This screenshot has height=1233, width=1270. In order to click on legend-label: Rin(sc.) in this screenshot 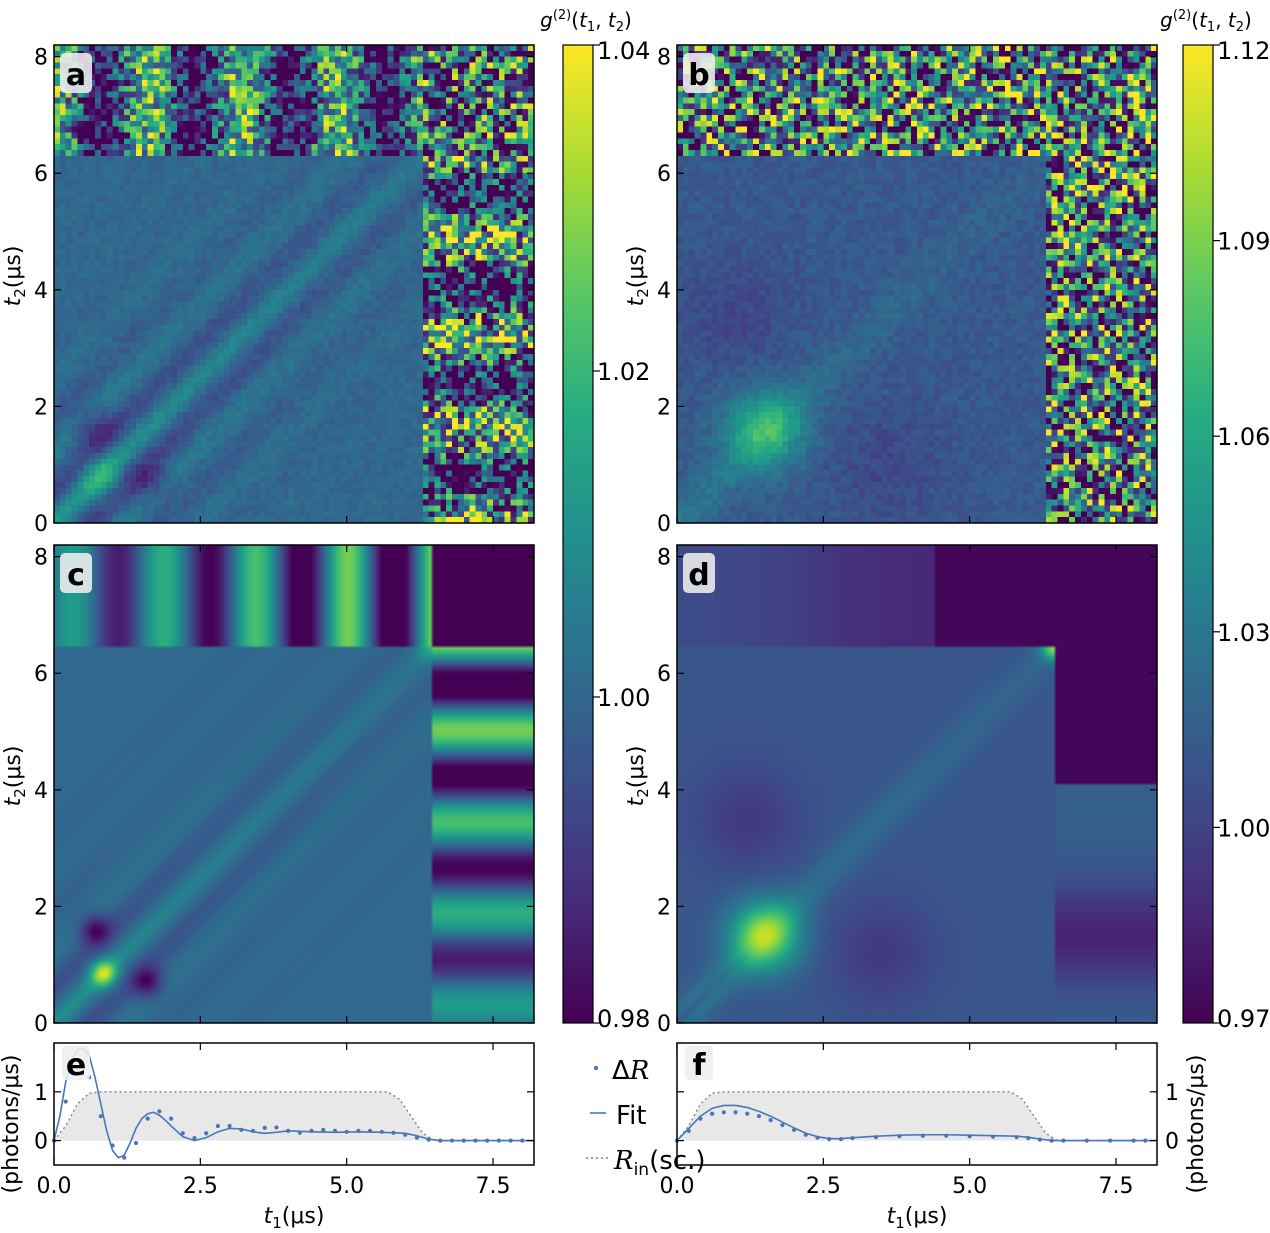, I will do `click(659, 1163)`.